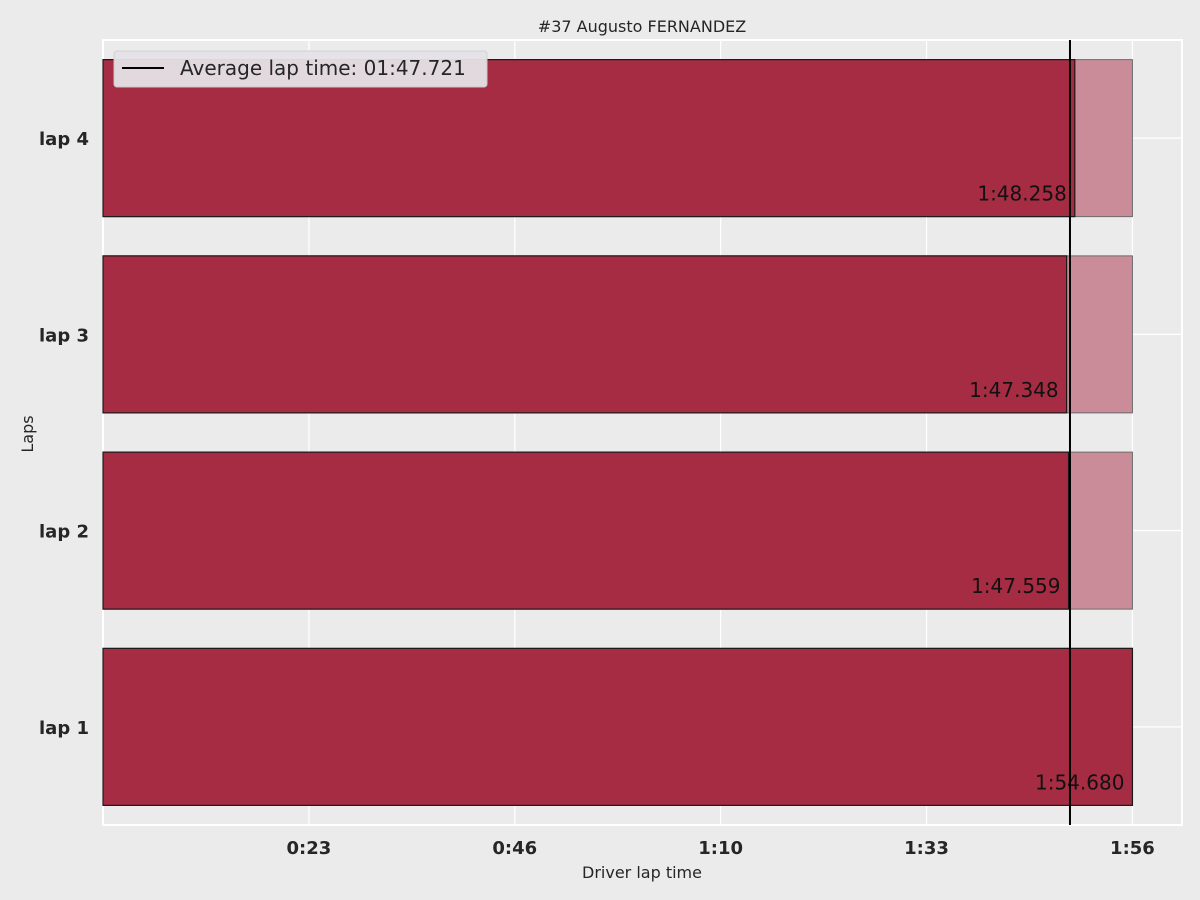  I want to click on chart-title: #37 Augusto FERNANDEZ, so click(642, 26).